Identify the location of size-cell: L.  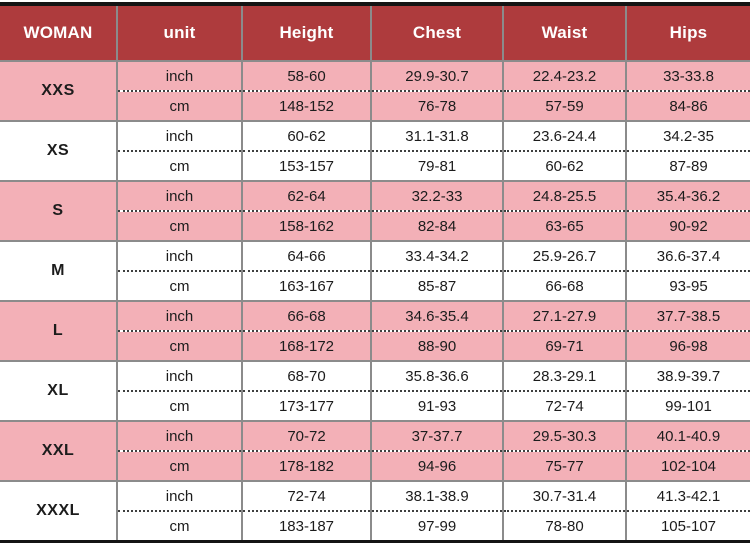
(58, 331).